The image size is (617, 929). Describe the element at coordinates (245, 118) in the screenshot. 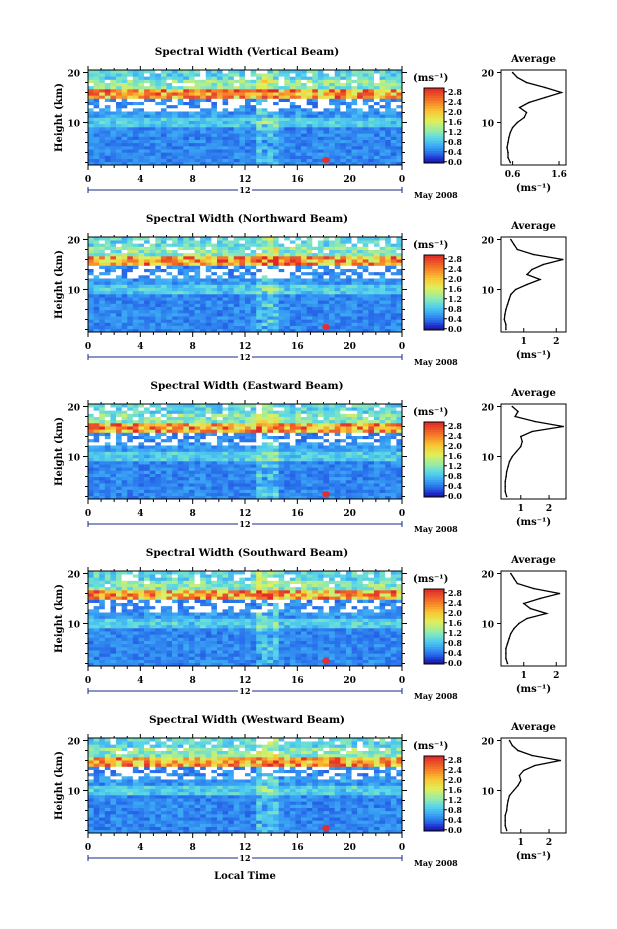

I see `heatmap-cells` at that location.